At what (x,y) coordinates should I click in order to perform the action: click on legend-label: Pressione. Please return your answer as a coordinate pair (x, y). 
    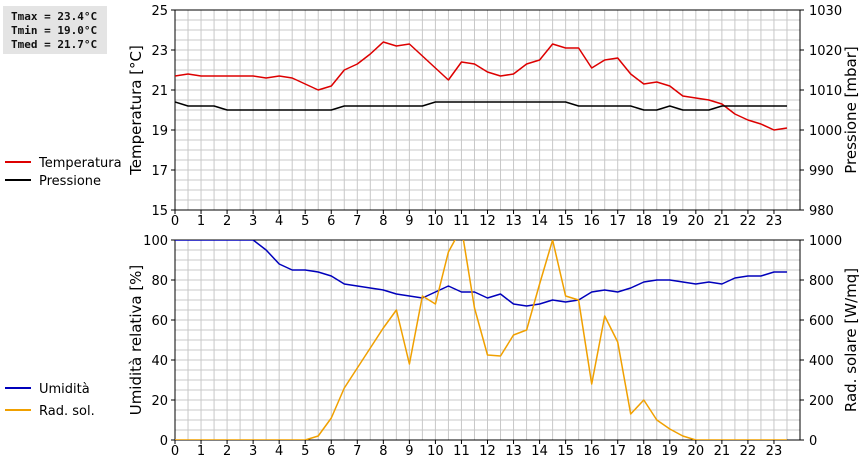
    Looking at the image, I should click on (70, 181).